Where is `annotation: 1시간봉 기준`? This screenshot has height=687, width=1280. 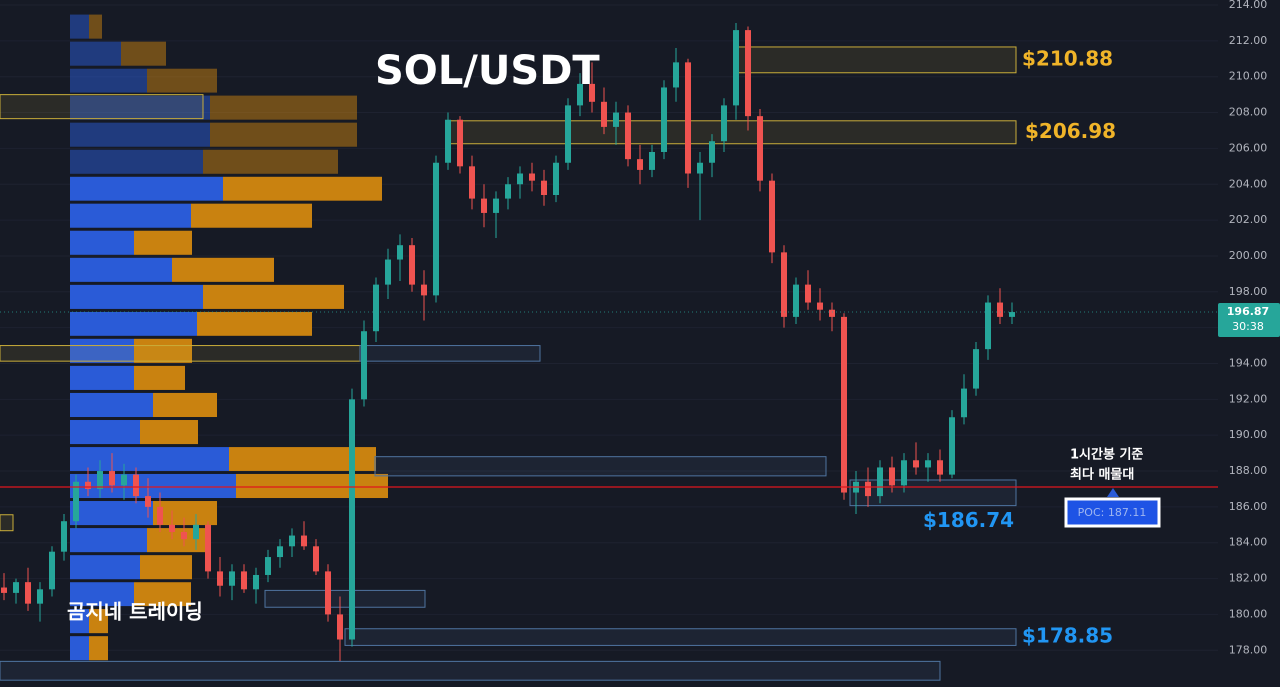 annotation: 1시간봉 기준 is located at coordinates (1106, 455).